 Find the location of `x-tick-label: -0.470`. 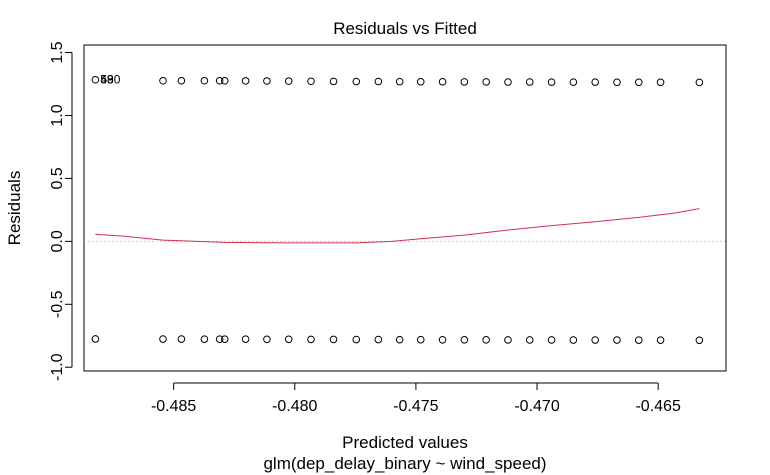

x-tick-label: -0.470 is located at coordinates (536, 406).